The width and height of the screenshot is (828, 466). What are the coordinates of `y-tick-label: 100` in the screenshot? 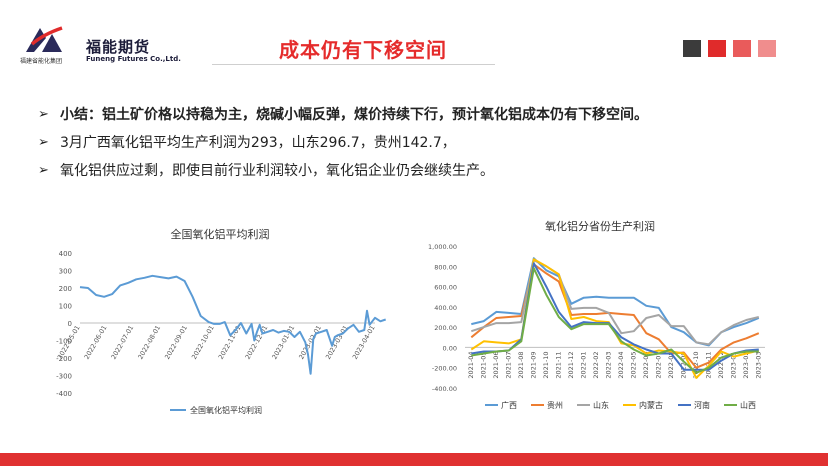 It's located at (65, 307).